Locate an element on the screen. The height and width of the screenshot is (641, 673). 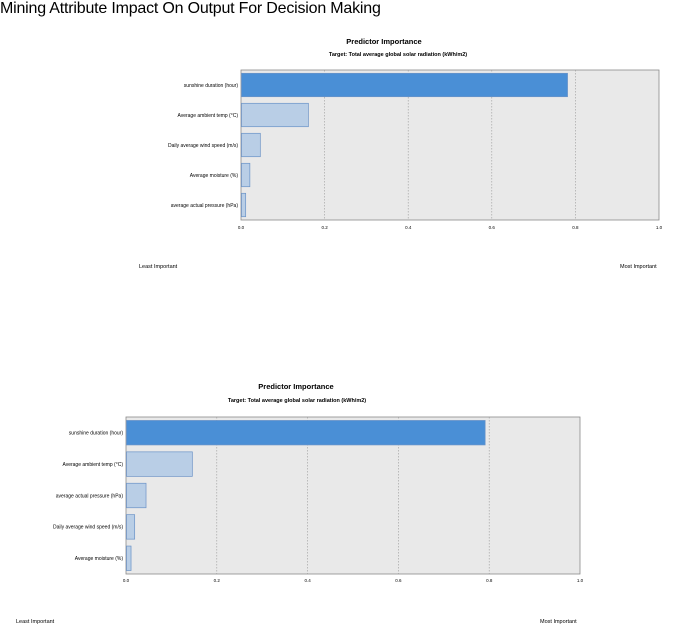
chart2-tick-label: 0.0 is located at coordinates (126, 580).